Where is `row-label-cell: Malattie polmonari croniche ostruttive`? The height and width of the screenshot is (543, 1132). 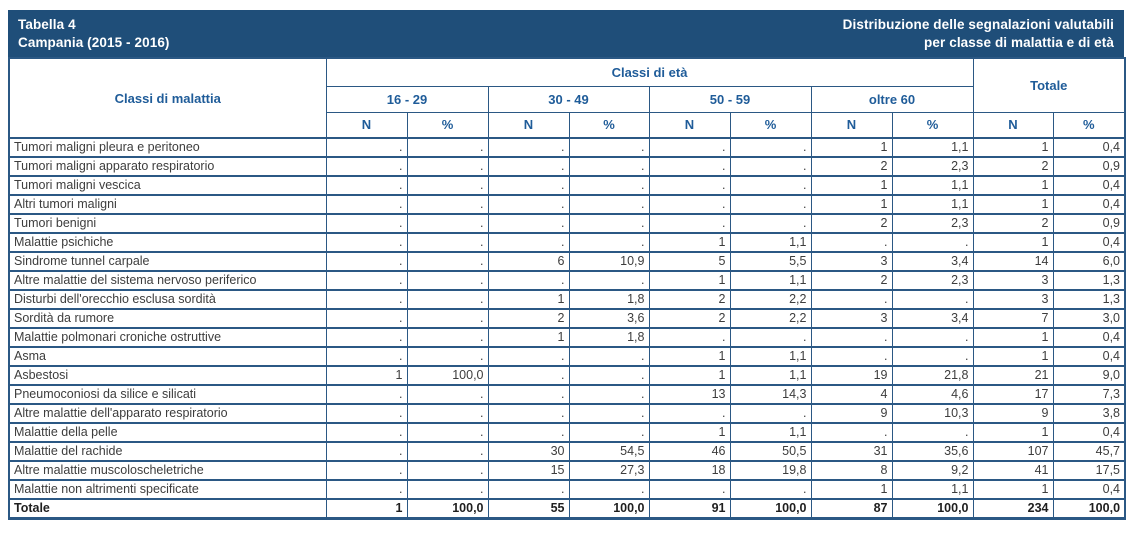 row-label-cell: Malattie polmonari croniche ostruttive is located at coordinates (167, 337).